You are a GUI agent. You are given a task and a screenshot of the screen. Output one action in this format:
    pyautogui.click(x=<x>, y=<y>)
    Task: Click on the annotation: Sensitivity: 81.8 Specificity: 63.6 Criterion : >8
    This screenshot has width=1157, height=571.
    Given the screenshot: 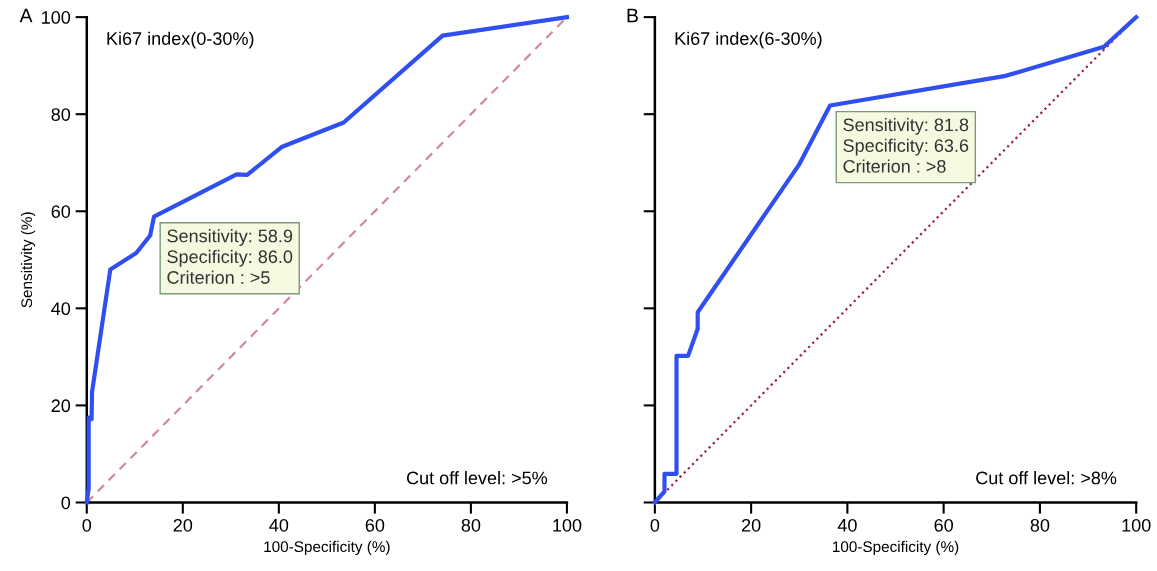 What is the action you would take?
    pyautogui.click(x=906, y=145)
    